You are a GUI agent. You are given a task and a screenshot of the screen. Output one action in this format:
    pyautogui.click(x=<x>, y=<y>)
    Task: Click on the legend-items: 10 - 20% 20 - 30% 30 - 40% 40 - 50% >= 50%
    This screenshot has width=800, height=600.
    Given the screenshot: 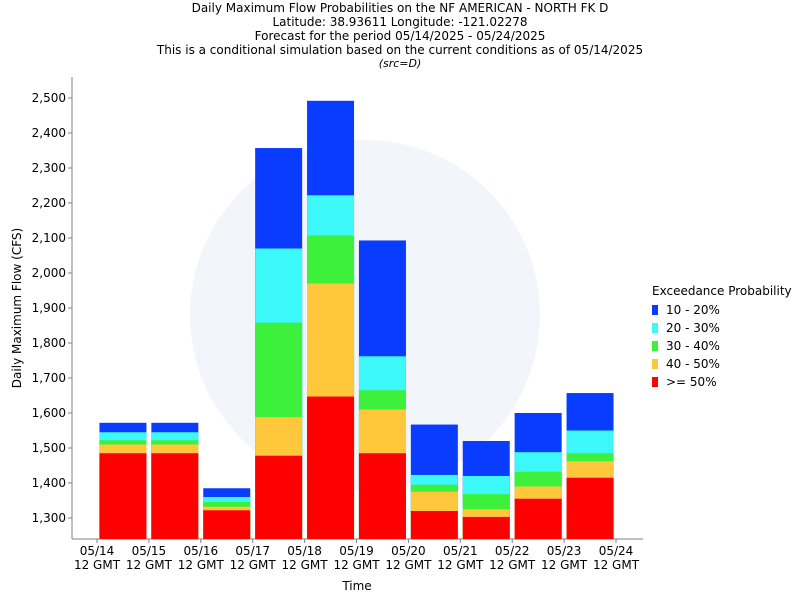 What is the action you would take?
    pyautogui.click(x=722, y=346)
    